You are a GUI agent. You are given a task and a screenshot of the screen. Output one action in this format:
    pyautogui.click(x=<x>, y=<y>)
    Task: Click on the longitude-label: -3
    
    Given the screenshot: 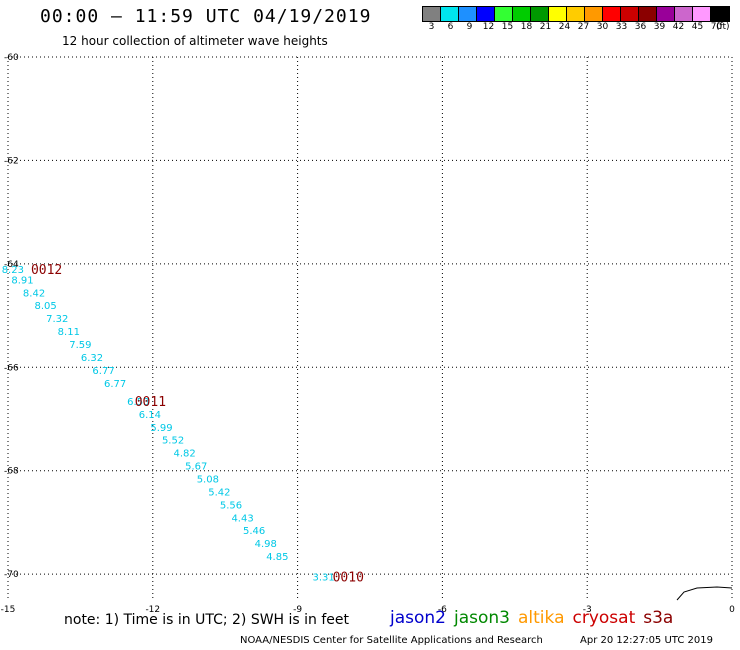 What is the action you would take?
    pyautogui.click(x=587, y=610)
    